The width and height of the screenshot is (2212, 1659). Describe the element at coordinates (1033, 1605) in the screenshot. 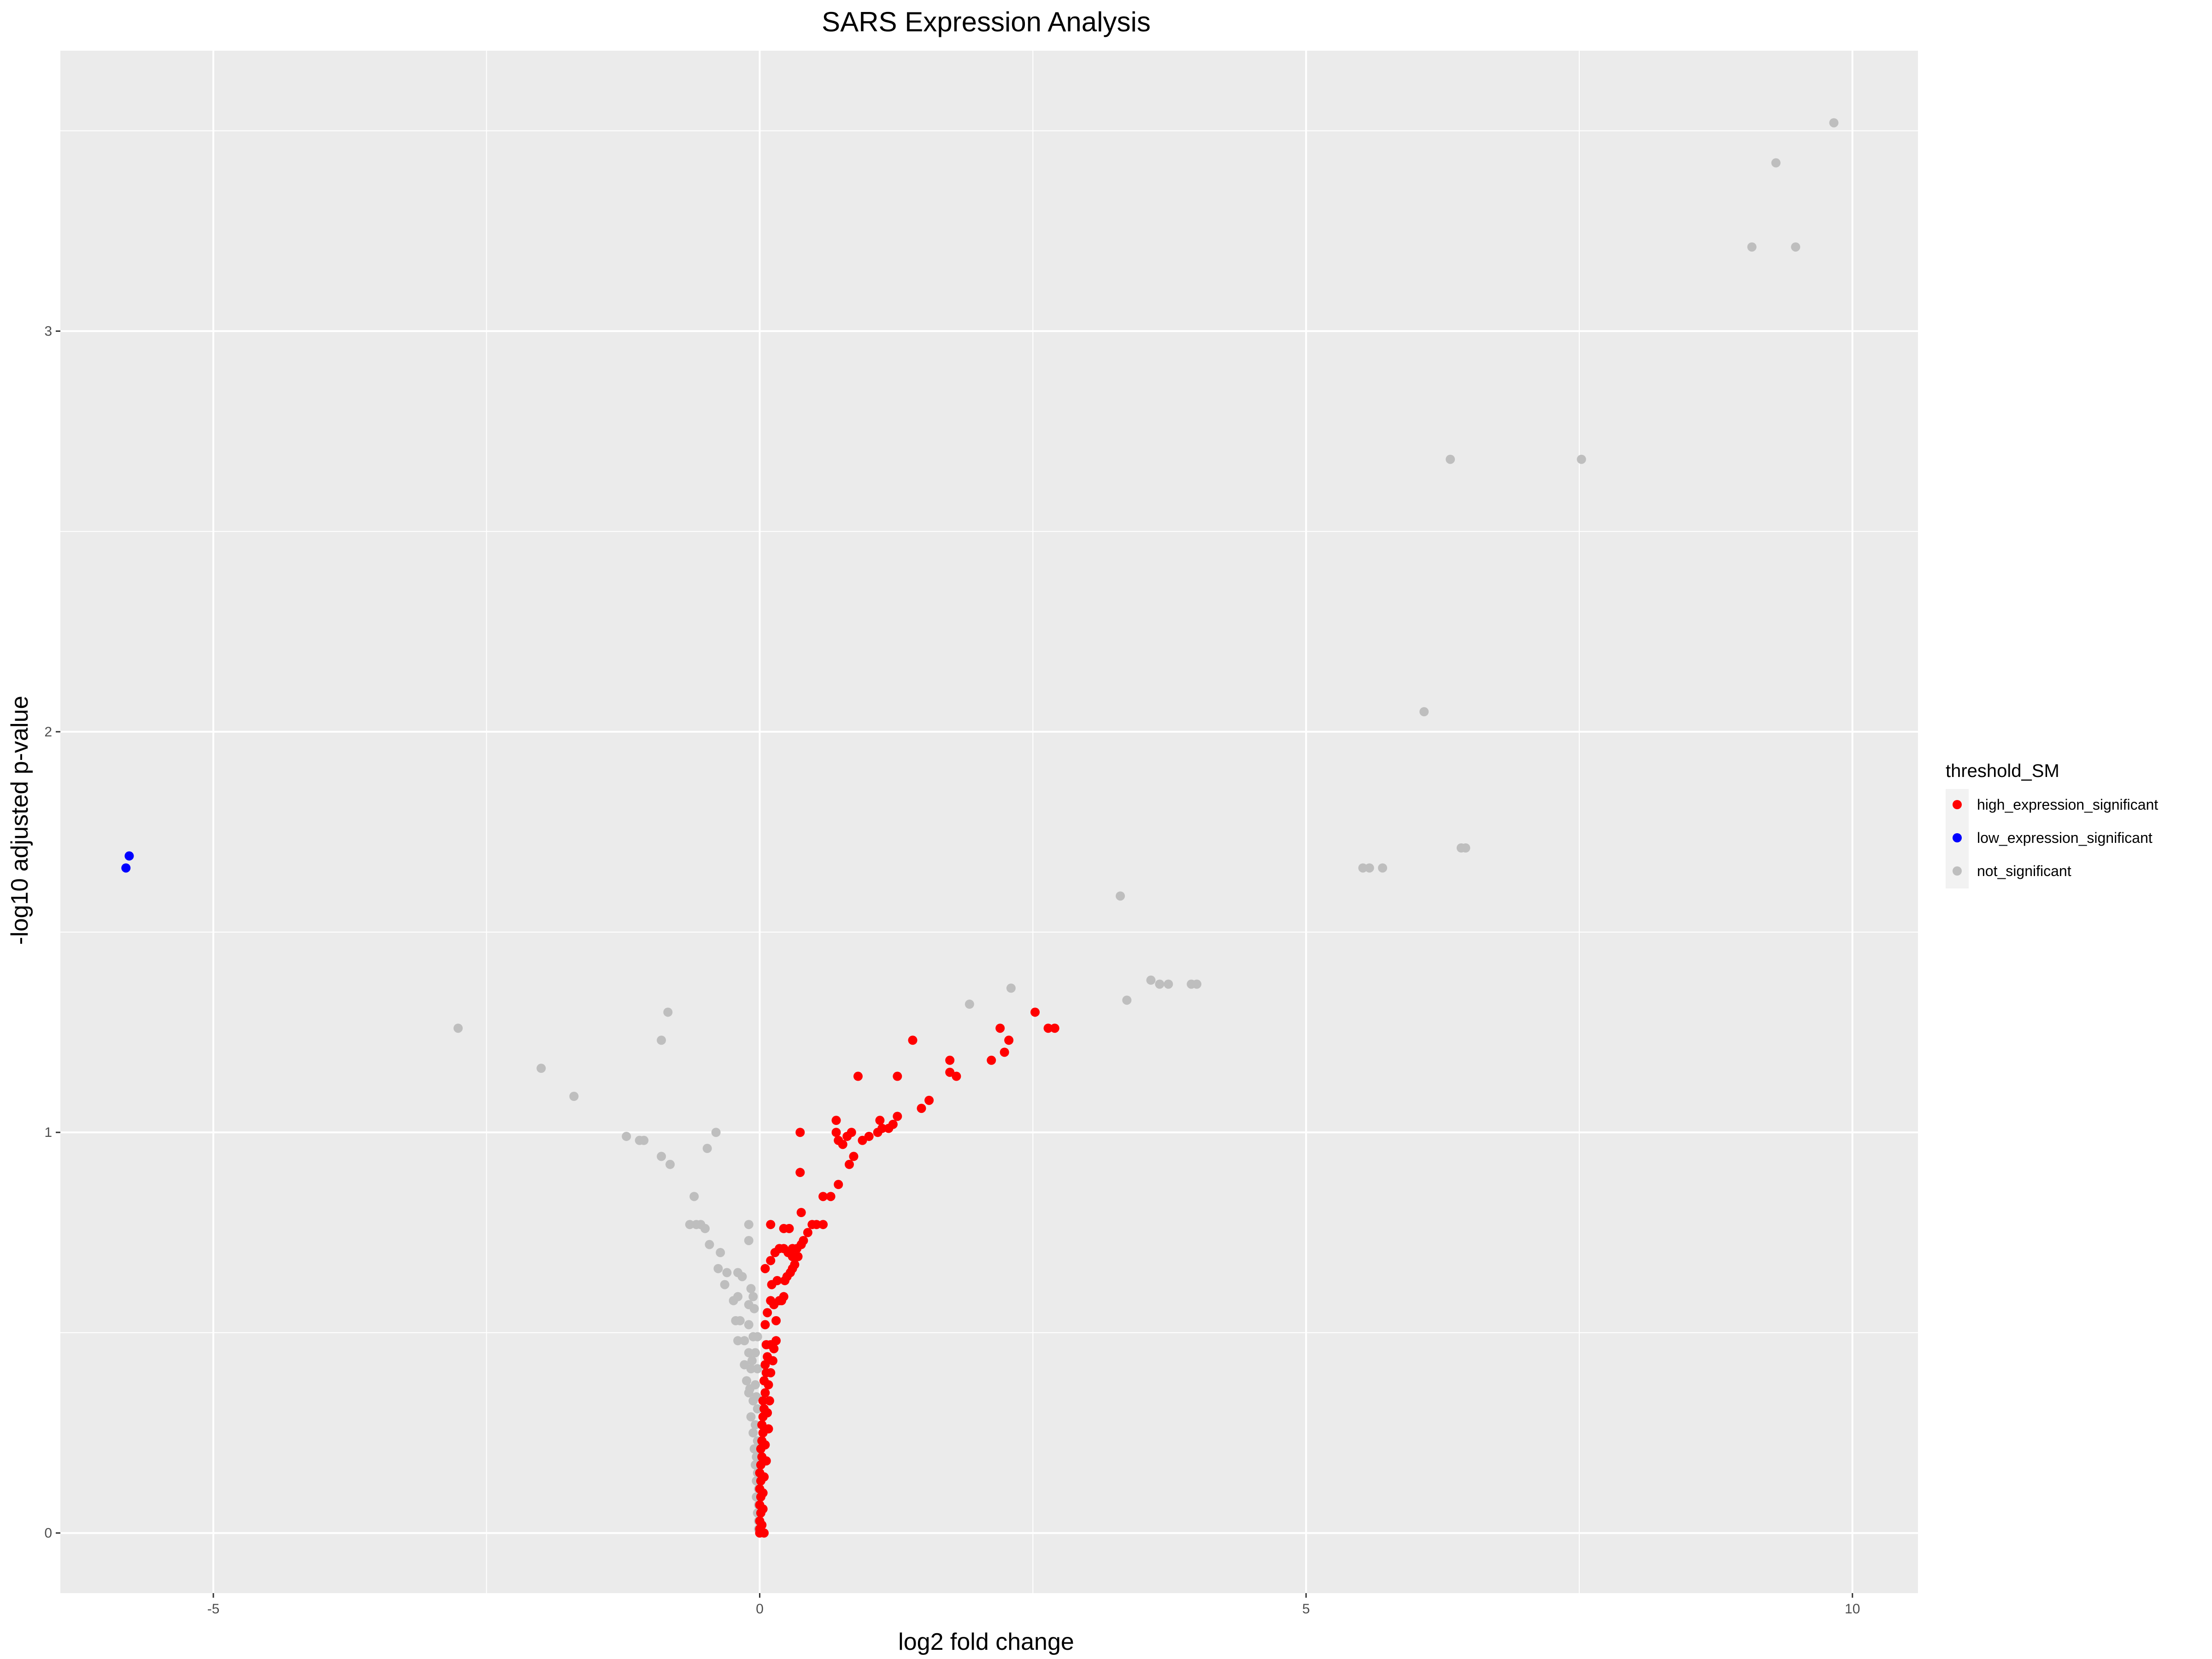

I see `x-axis-ticks: -5 0 5 10` at that location.